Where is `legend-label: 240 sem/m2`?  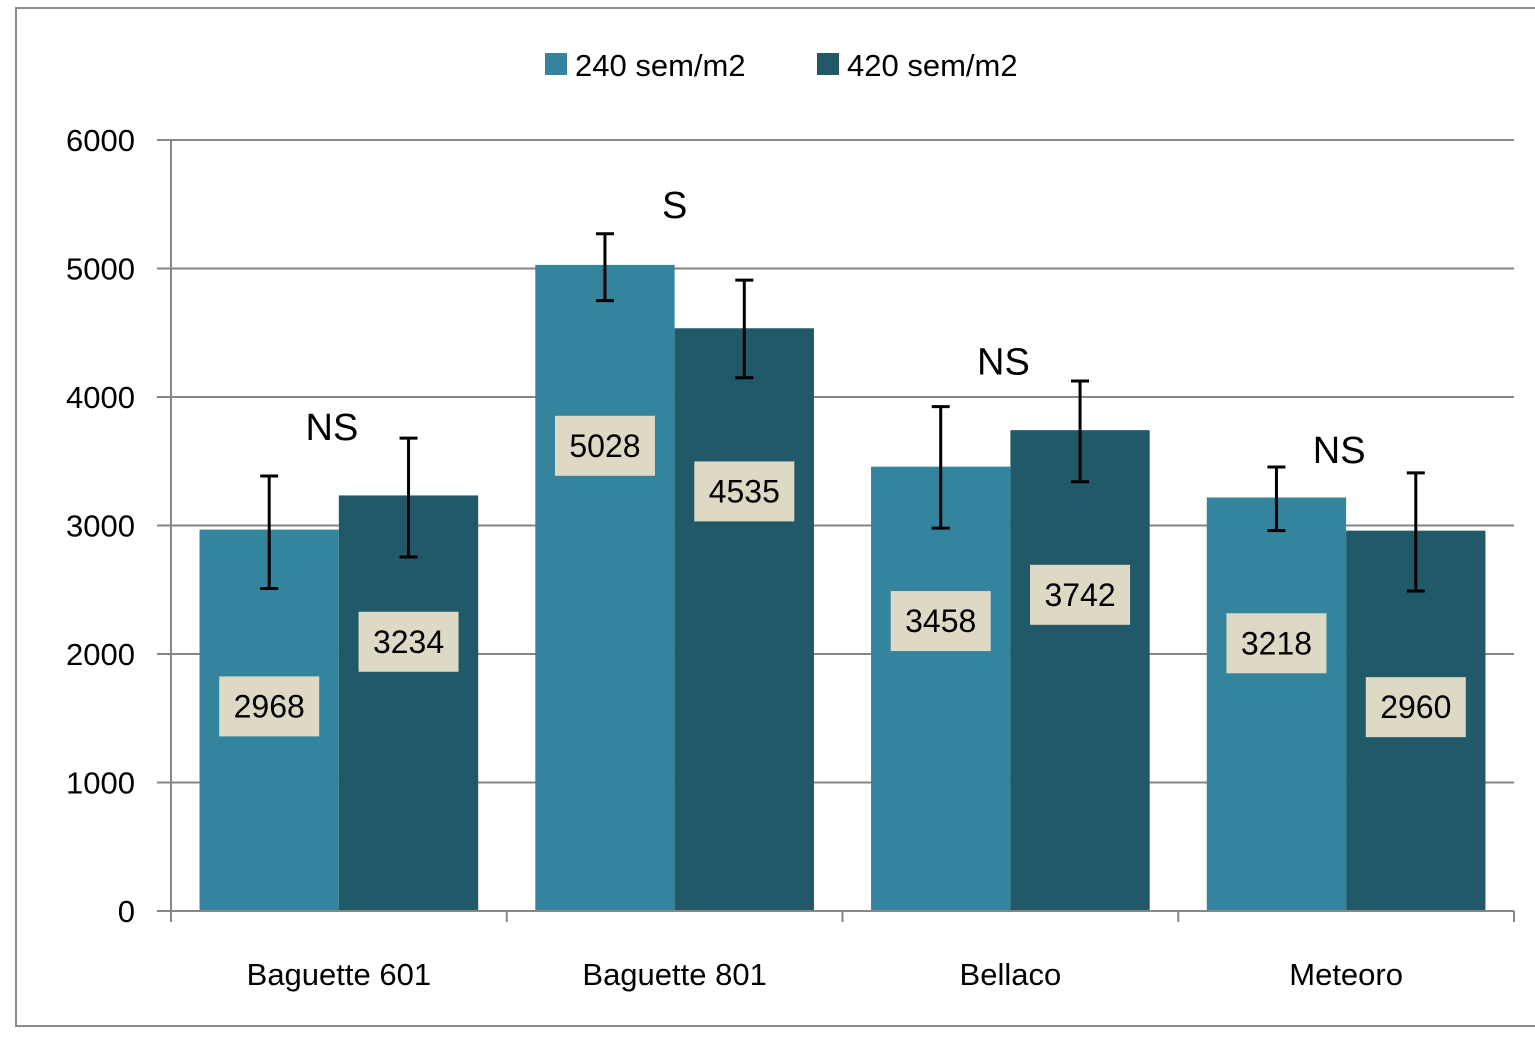
legend-label: 240 sem/m2 is located at coordinates (660, 65).